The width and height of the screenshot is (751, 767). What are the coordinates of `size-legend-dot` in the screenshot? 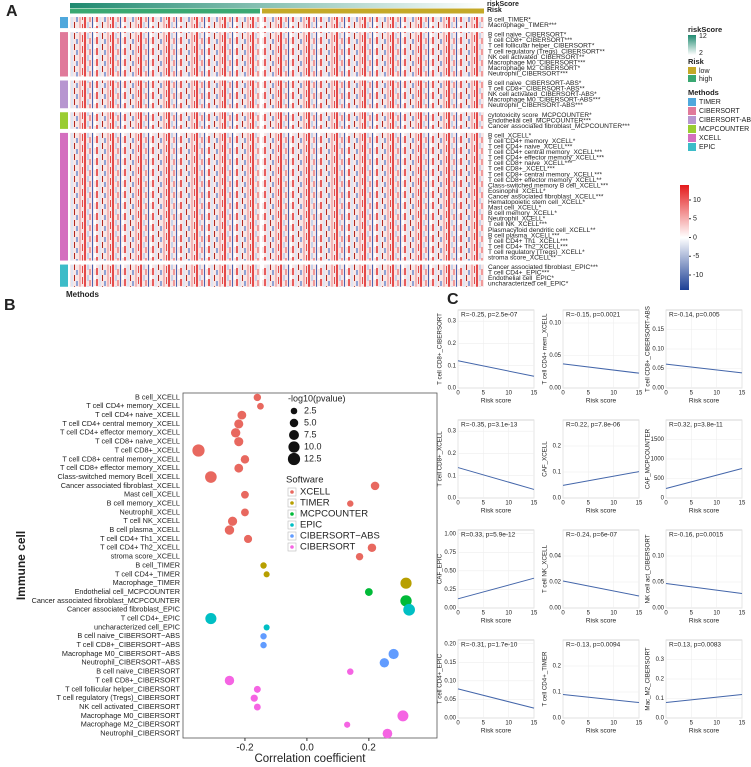 It's located at (294, 447).